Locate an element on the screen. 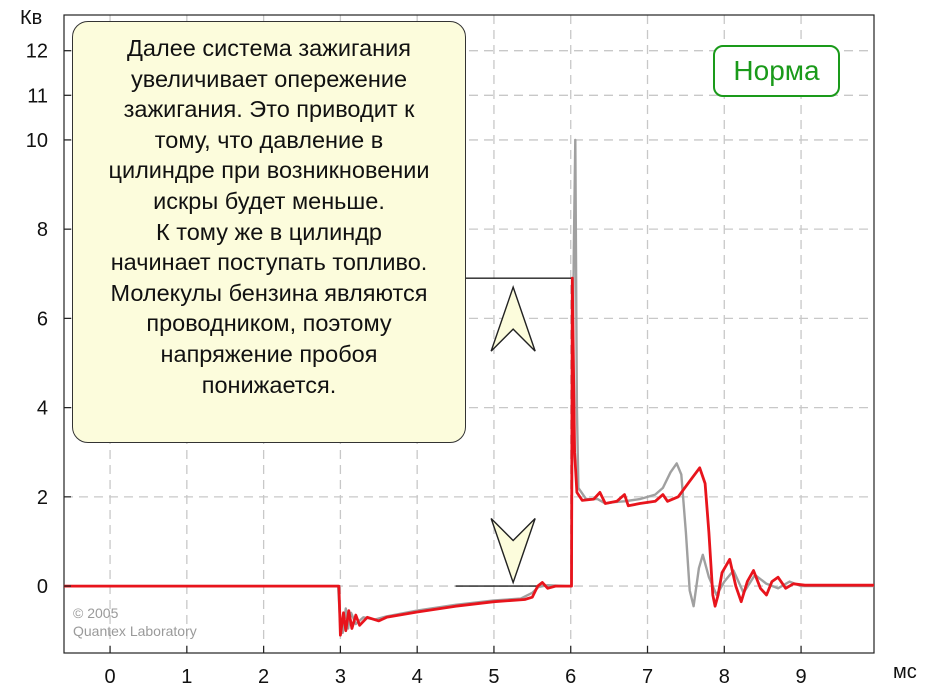 The height and width of the screenshot is (693, 935). callout-line: начинает поступать топливо. is located at coordinates (269, 262).